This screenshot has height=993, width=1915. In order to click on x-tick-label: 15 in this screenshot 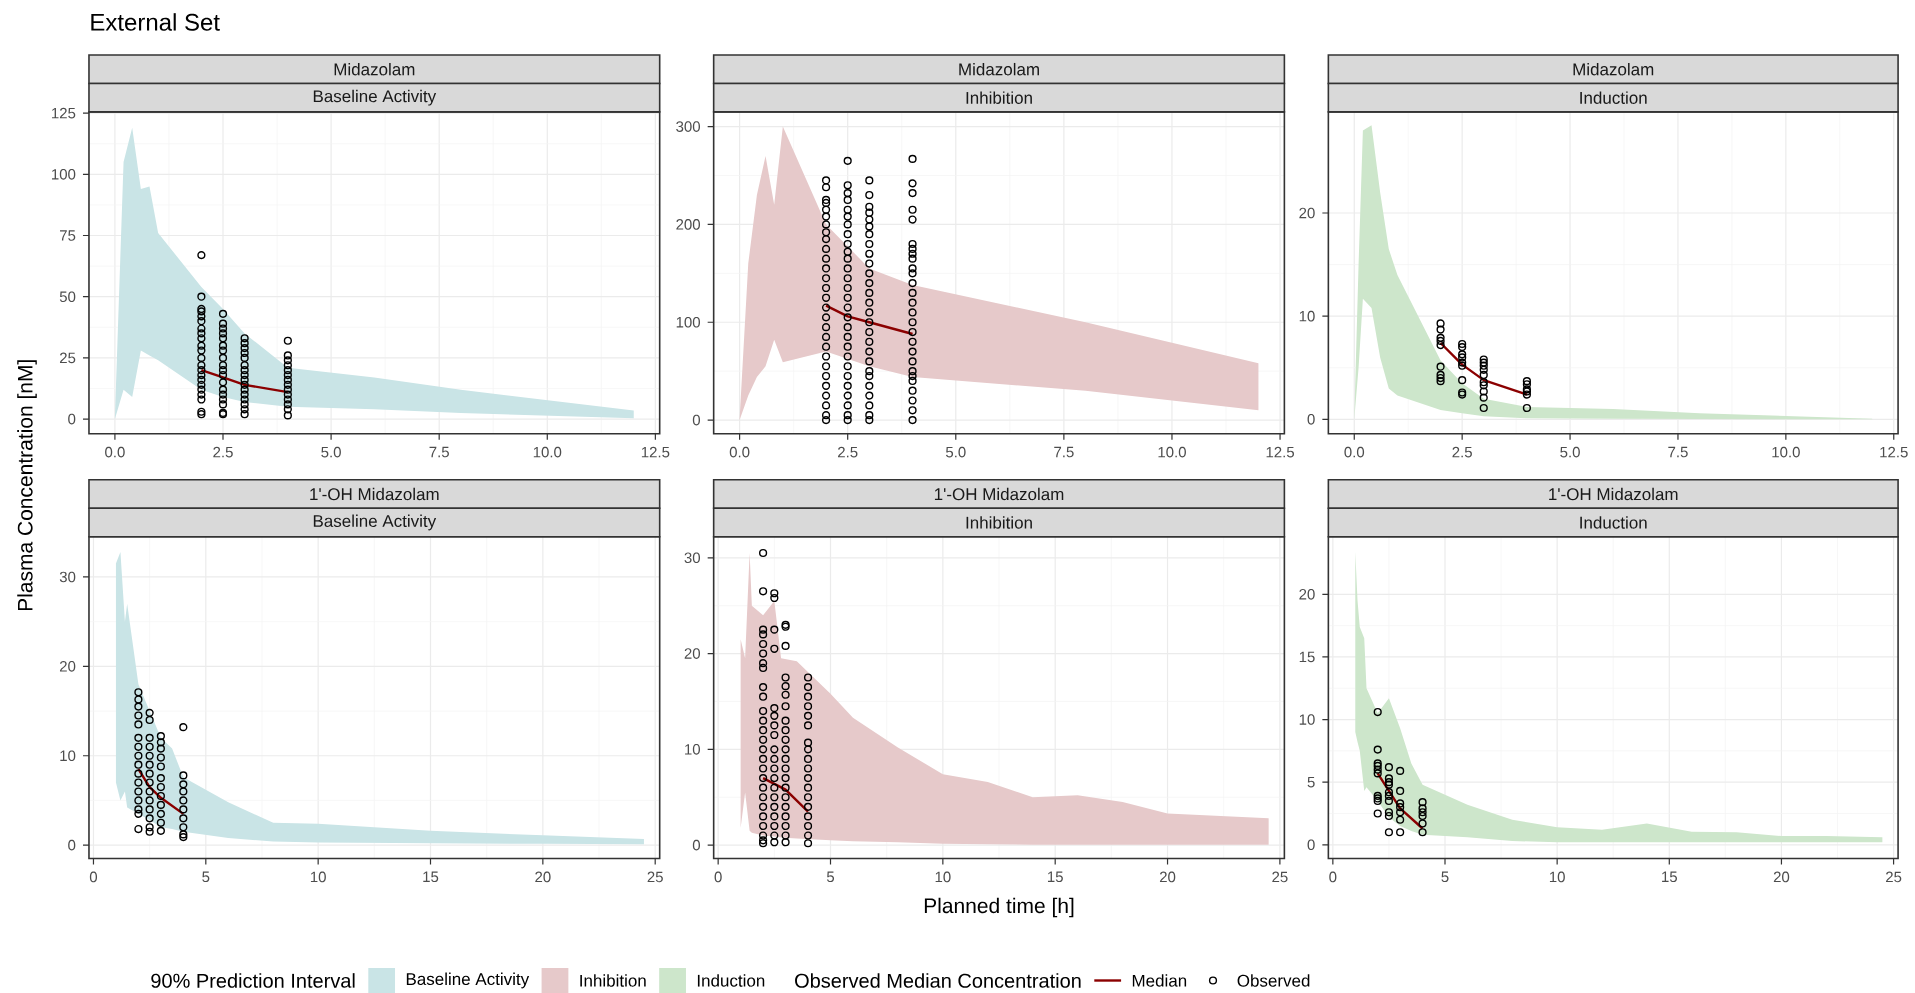, I will do `click(431, 877)`.